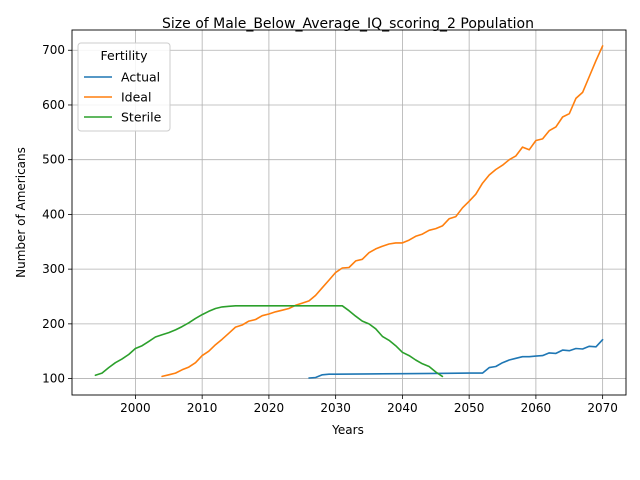 The width and height of the screenshot is (640, 480). I want to click on y-tick-label: 500, so click(53, 160).